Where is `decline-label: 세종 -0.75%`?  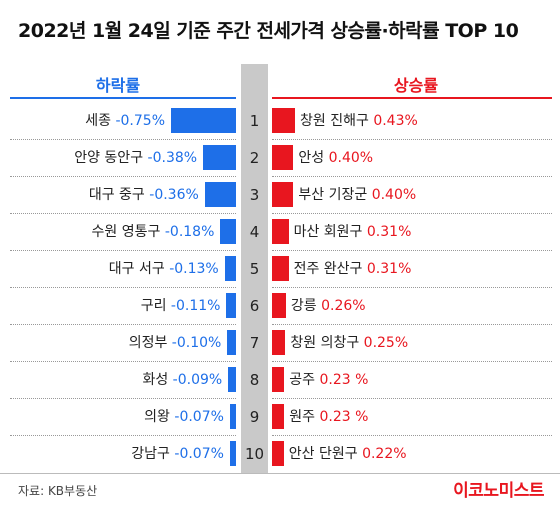
decline-label: 세종 -0.75% is located at coordinates (125, 121).